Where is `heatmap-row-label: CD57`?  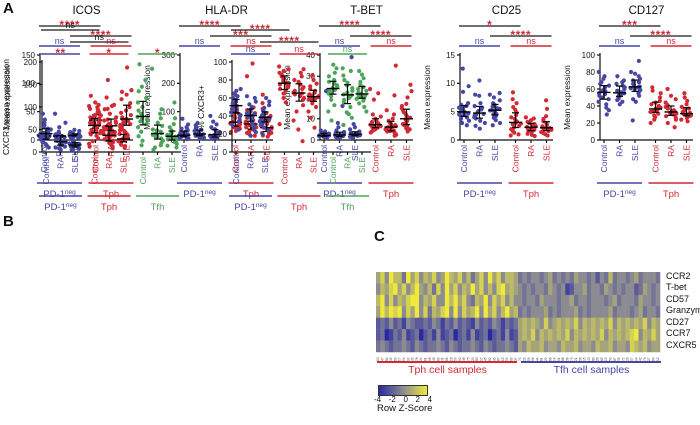 heatmap-row-label: CD57 is located at coordinates (678, 298).